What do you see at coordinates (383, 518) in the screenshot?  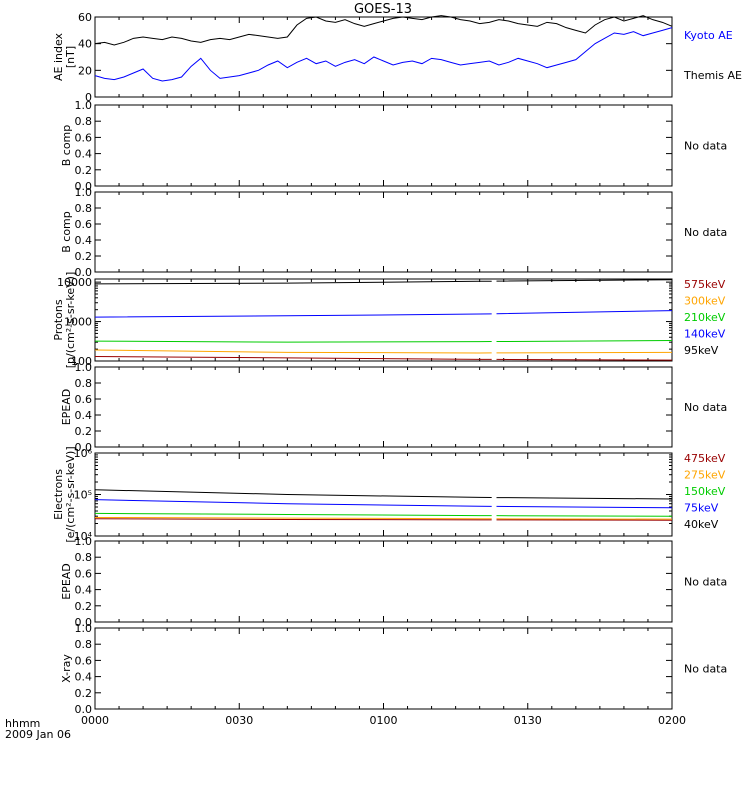 I see `series-line-275kev` at bounding box center [383, 518].